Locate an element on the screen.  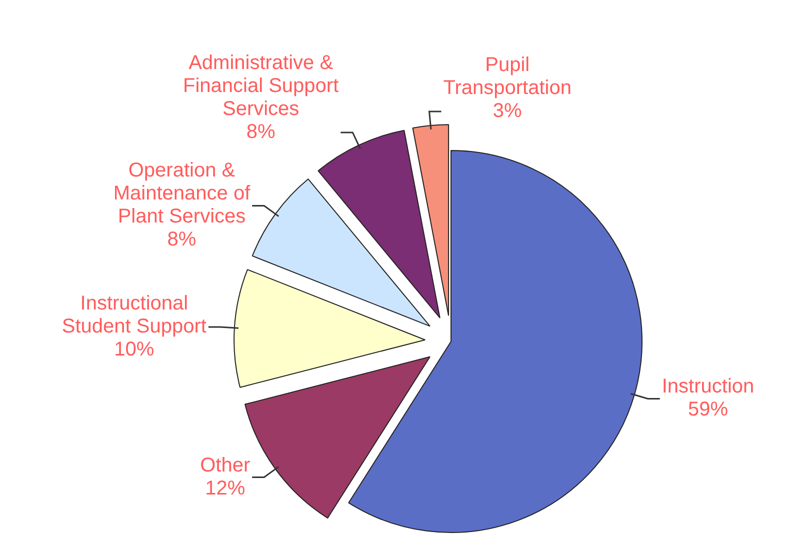
data-label: 10% is located at coordinates (134, 349).